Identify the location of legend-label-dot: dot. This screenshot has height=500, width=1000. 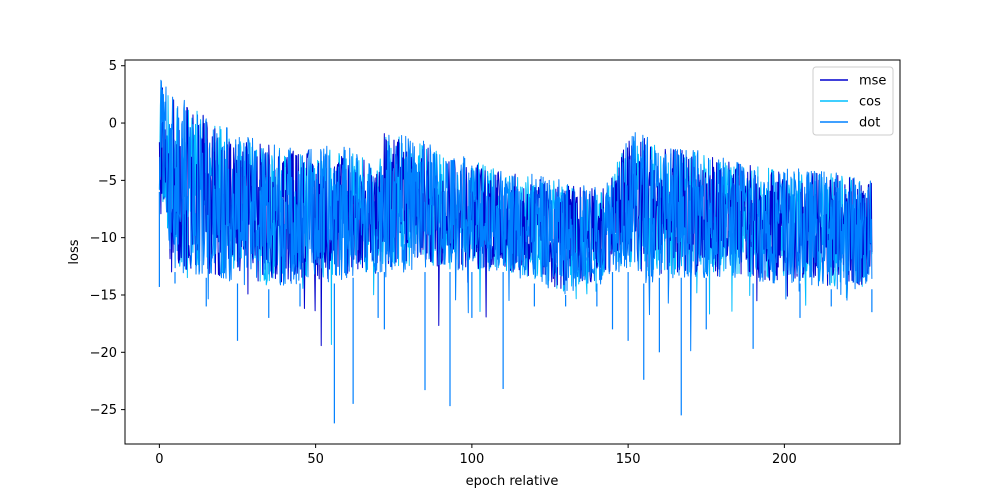
(869, 123).